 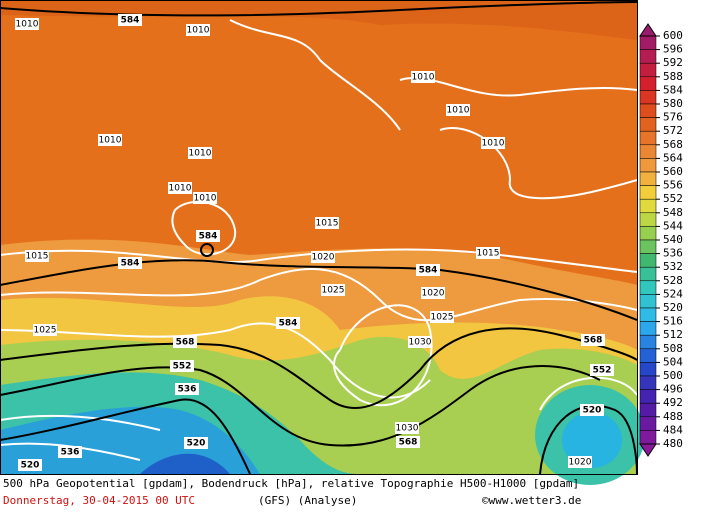 What do you see at coordinates (673, 157) in the screenshot?
I see `colorbar-label: 564` at bounding box center [673, 157].